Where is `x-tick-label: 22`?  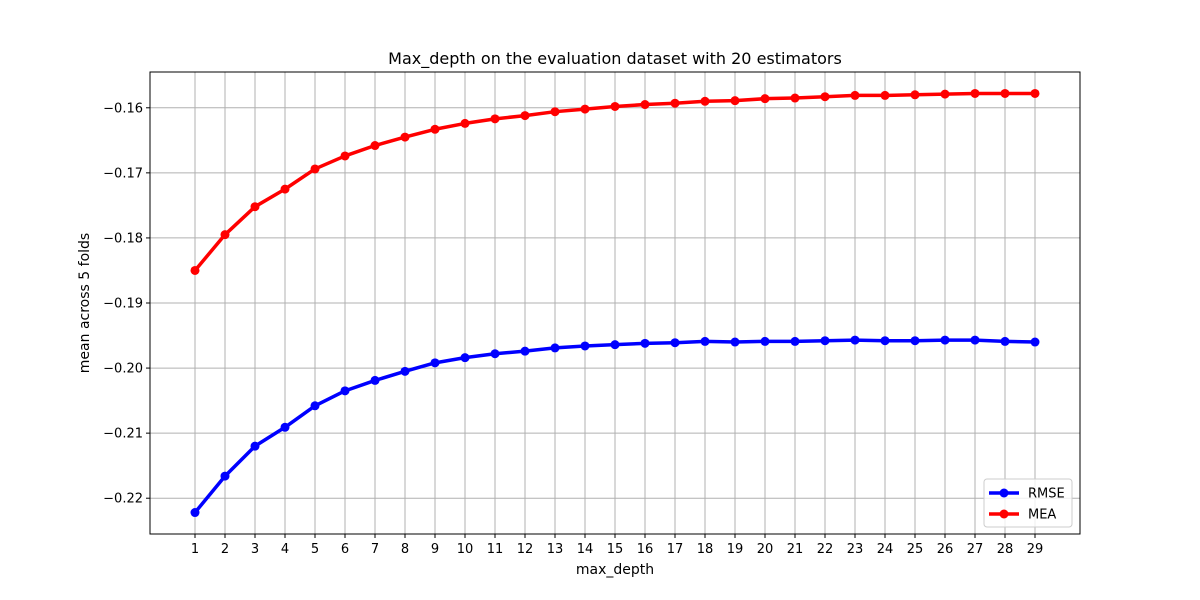
x-tick-label: 22 is located at coordinates (825, 549).